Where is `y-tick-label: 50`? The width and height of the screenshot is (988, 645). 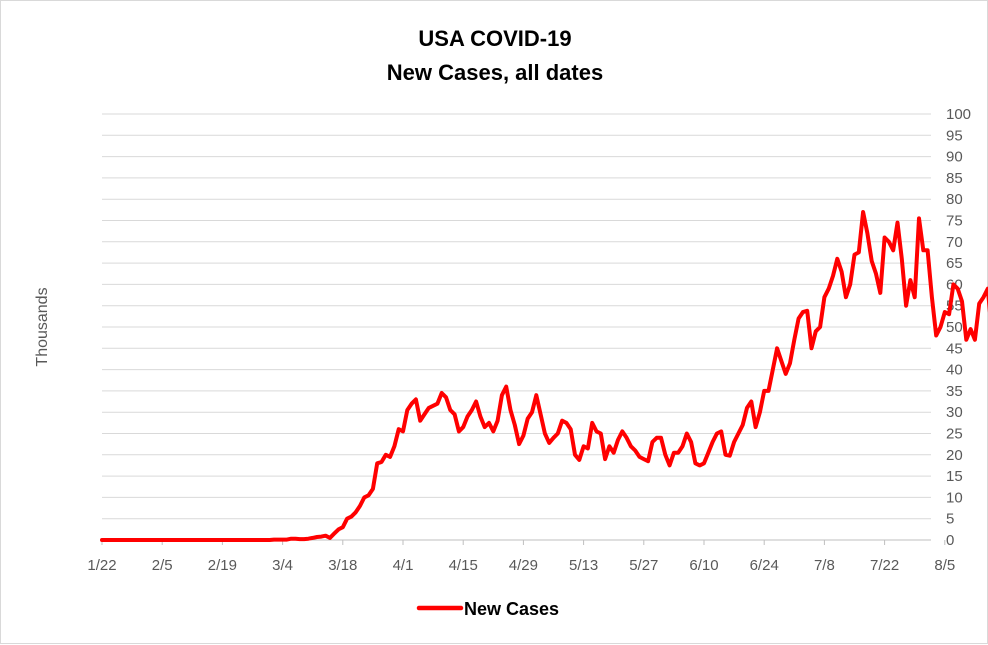
y-tick-label: 50 is located at coordinates (954, 327).